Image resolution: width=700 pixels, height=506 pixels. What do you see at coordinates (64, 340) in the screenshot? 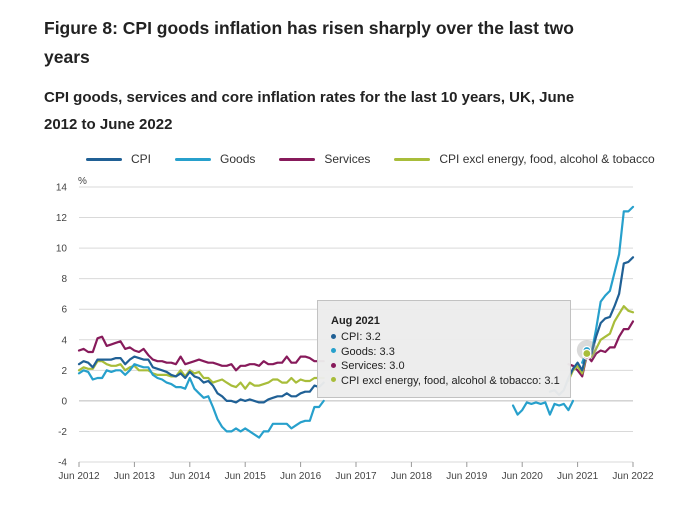
I see `y-tick-label: 4` at bounding box center [64, 340].